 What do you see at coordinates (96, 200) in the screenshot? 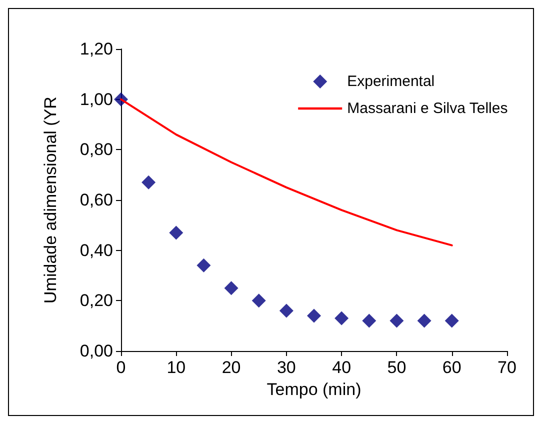
I see `y-tick-label: 0,60` at bounding box center [96, 200].